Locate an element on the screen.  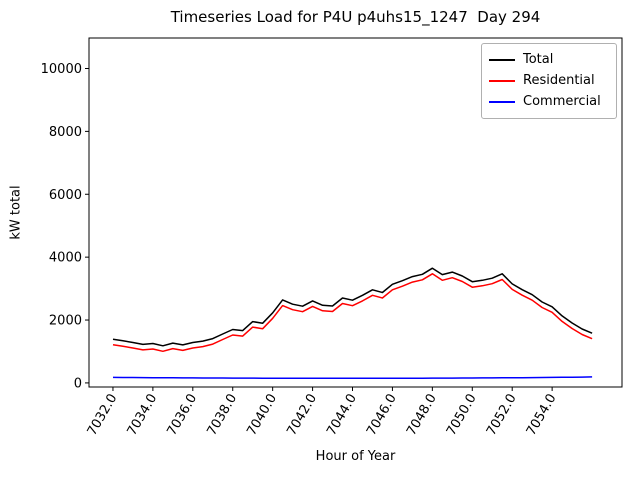
y-tick-label: 0 is located at coordinates (78, 383).